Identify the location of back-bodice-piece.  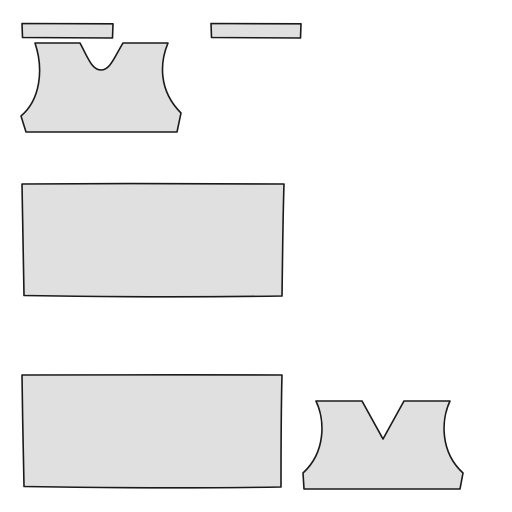
(383, 445).